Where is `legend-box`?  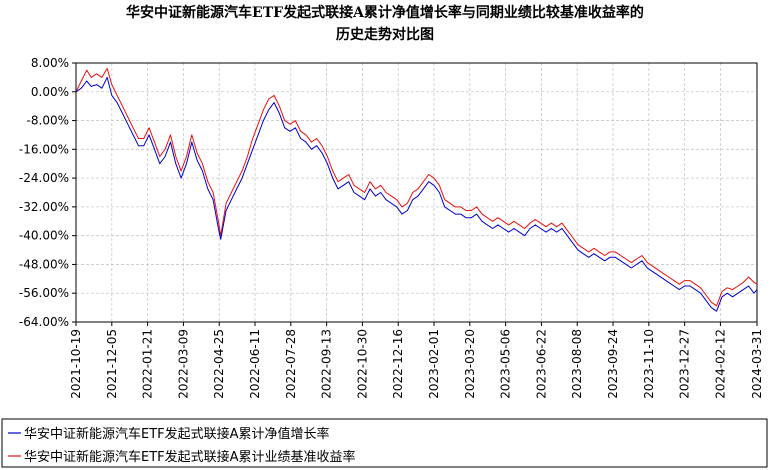
legend-box is located at coordinates (384, 443).